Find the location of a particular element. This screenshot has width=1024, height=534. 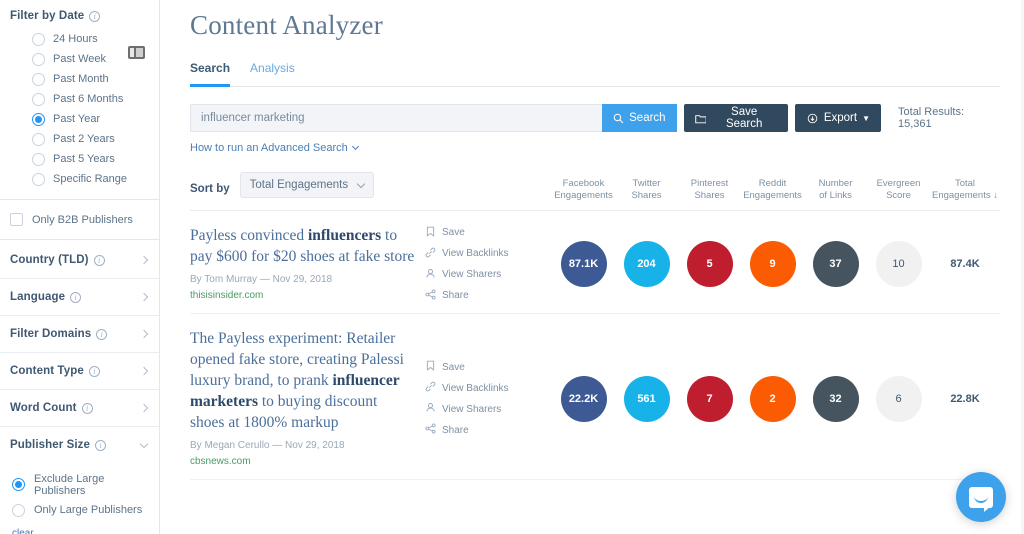

accordion-filter-domains: Filter Domains i is located at coordinates (79, 334).